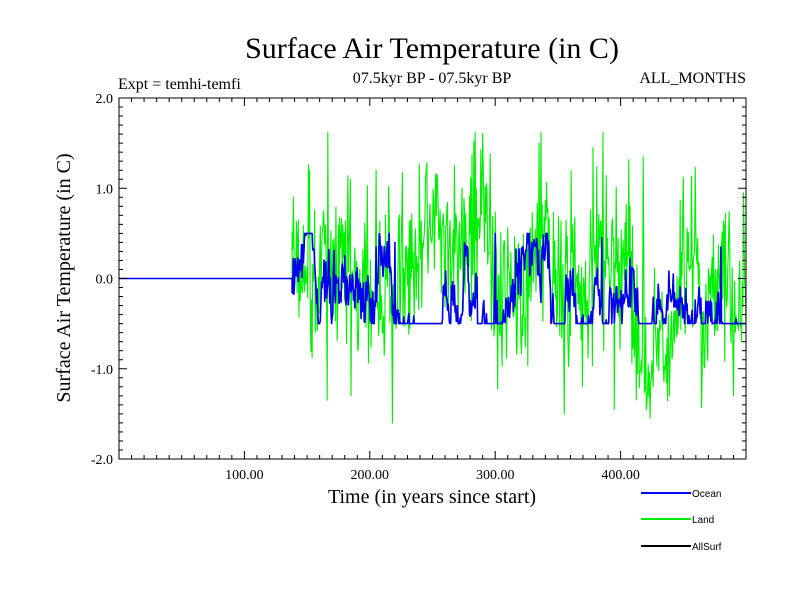  I want to click on legend-label-land: Land, so click(703, 520).